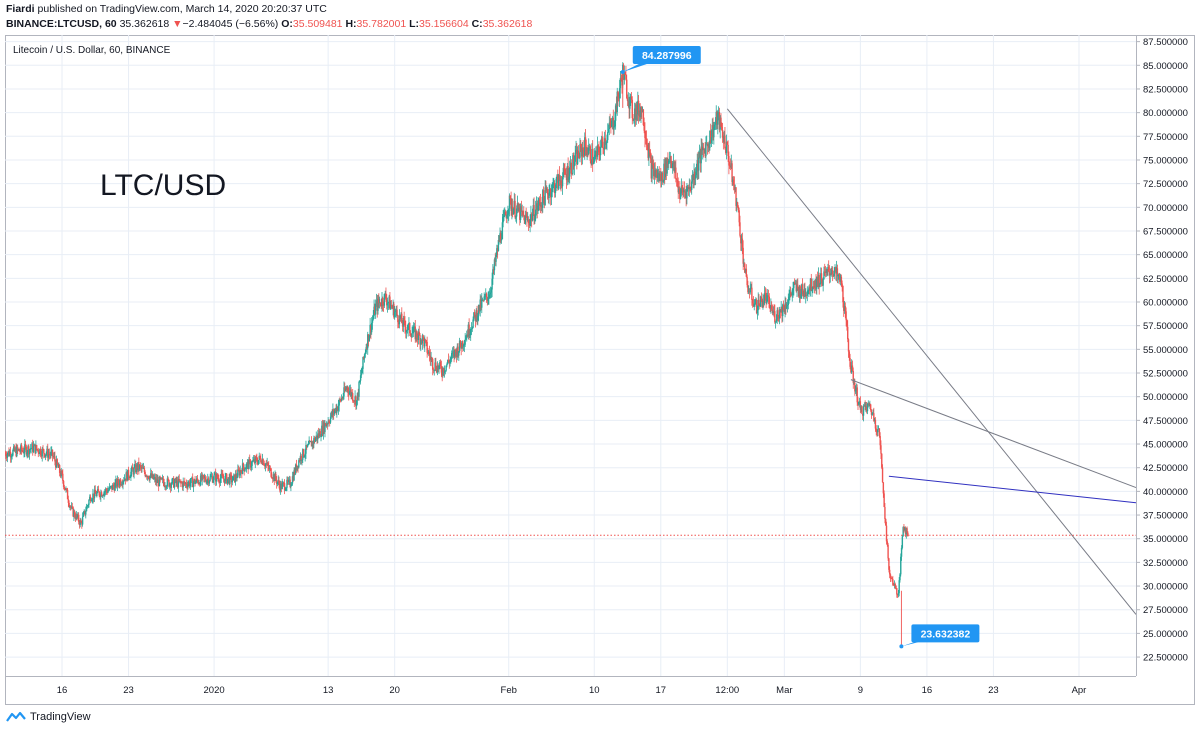 The width and height of the screenshot is (1200, 733). I want to click on tradingview-brand: TradingView, so click(60, 717).